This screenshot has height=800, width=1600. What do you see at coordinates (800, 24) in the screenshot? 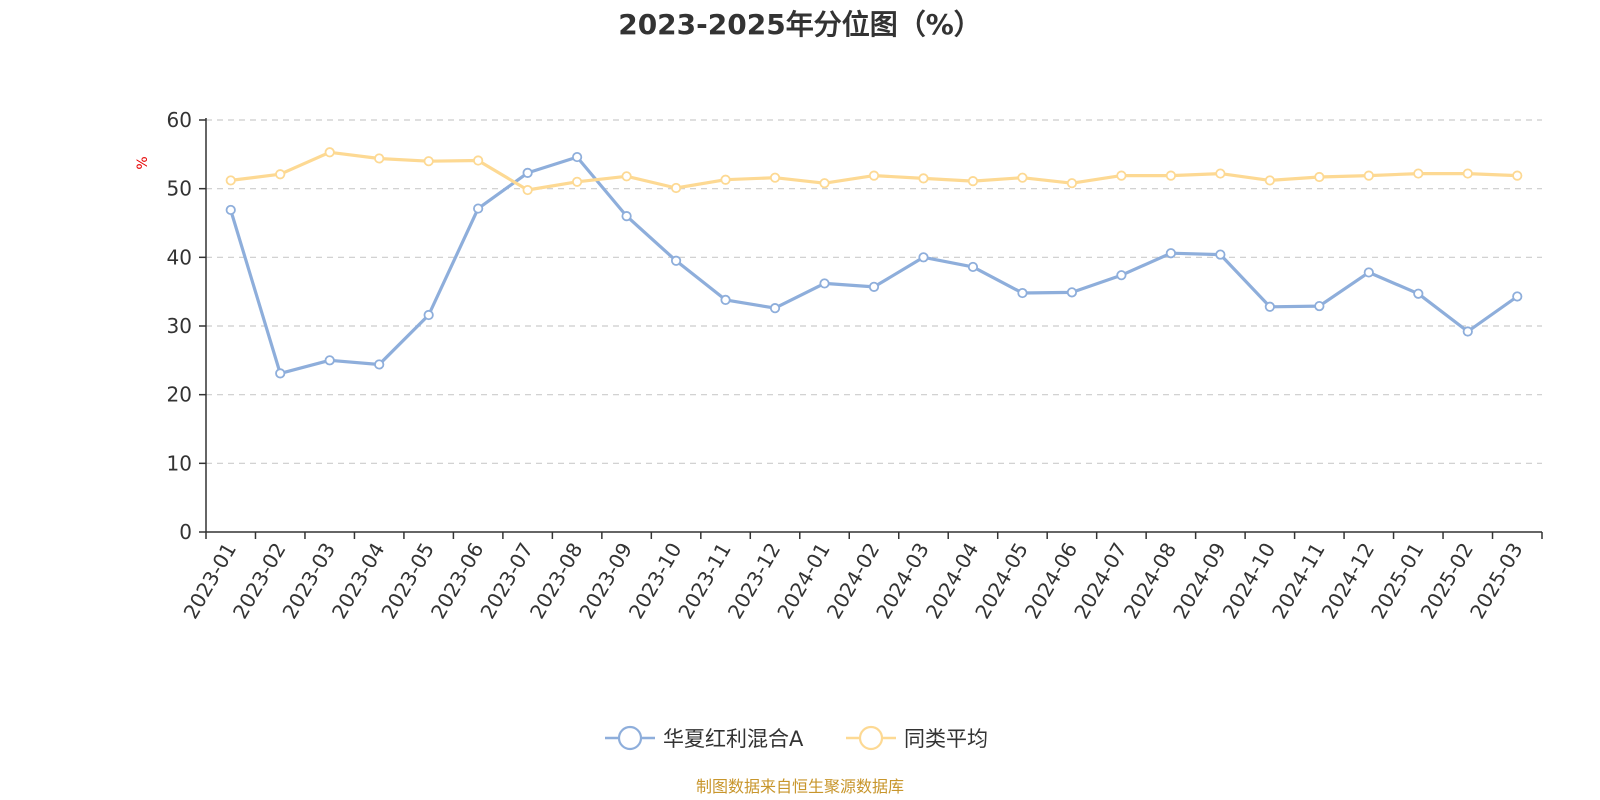
I see `chart-title: 2023-2025年分位图（%）` at bounding box center [800, 24].